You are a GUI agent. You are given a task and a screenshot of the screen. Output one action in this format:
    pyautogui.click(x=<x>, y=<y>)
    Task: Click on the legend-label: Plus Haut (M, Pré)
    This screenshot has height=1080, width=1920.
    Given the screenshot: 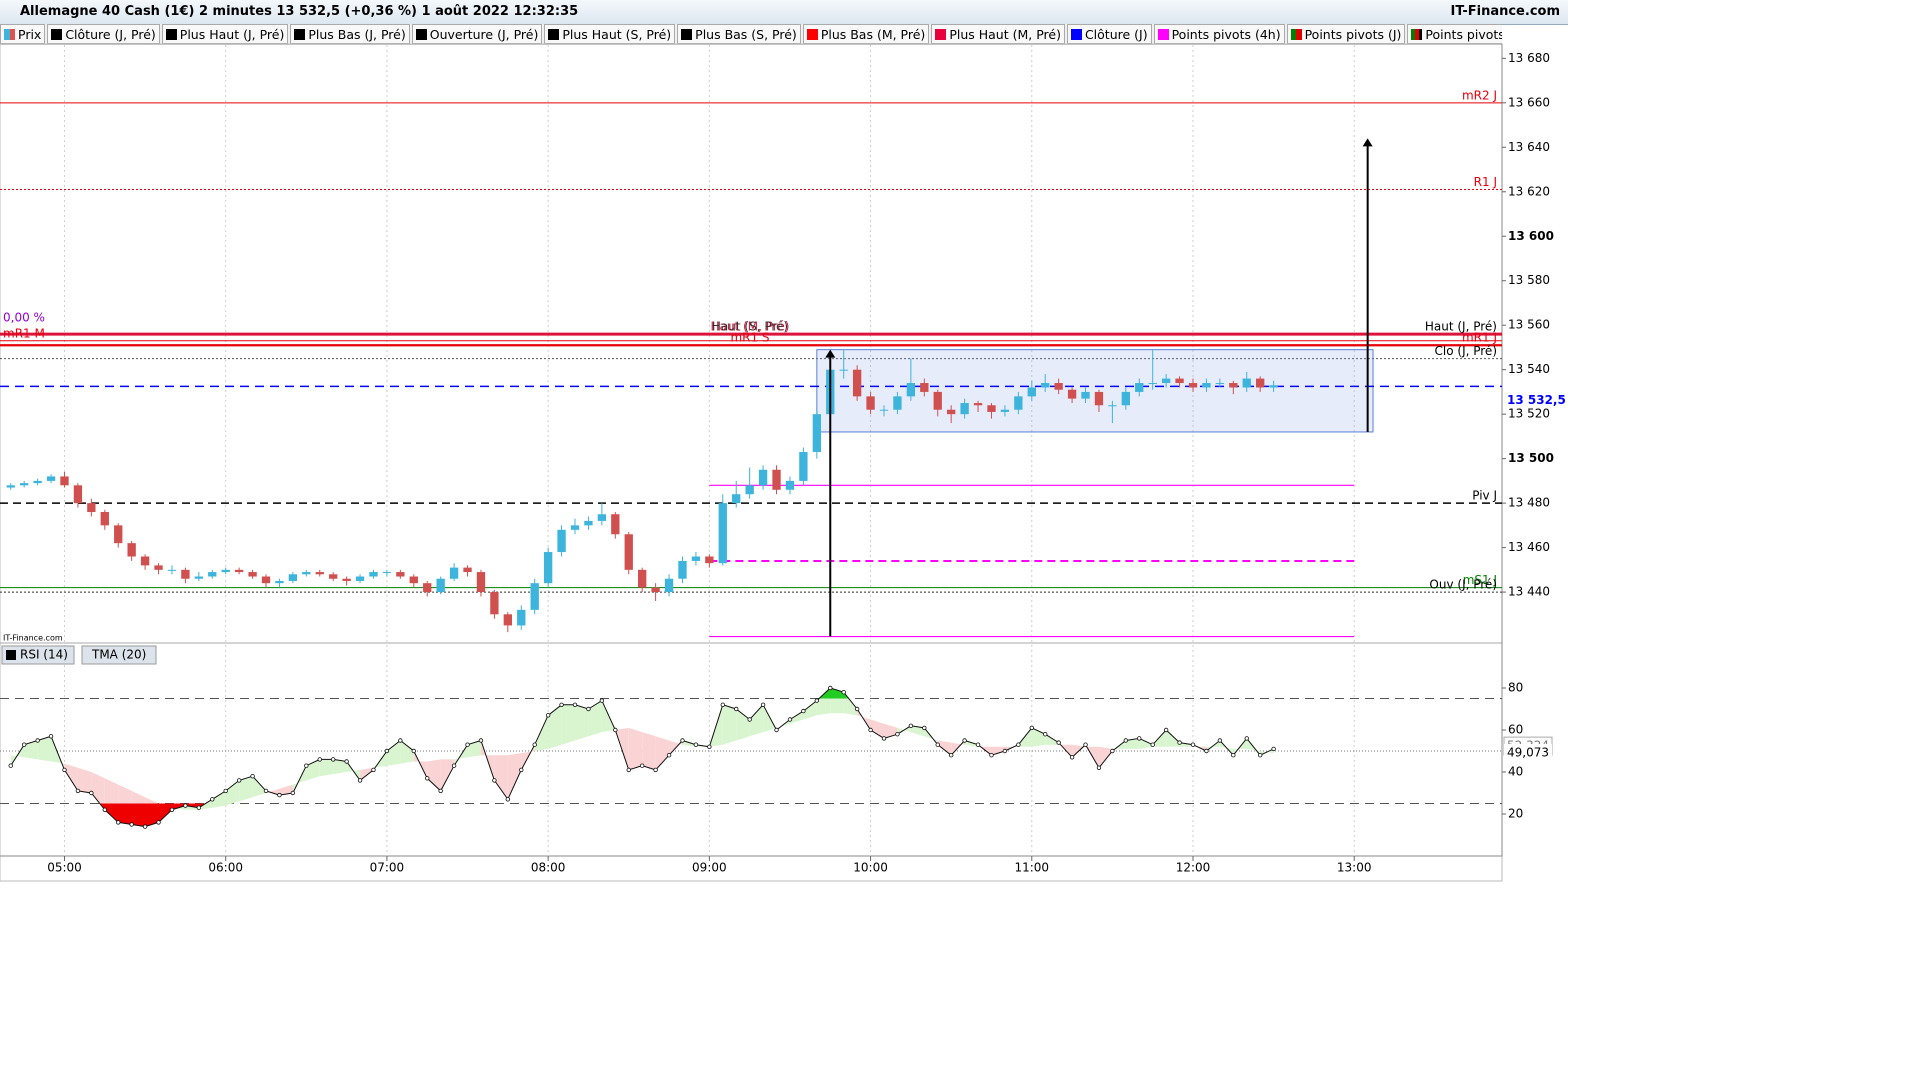 What is the action you would take?
    pyautogui.click(x=1005, y=34)
    